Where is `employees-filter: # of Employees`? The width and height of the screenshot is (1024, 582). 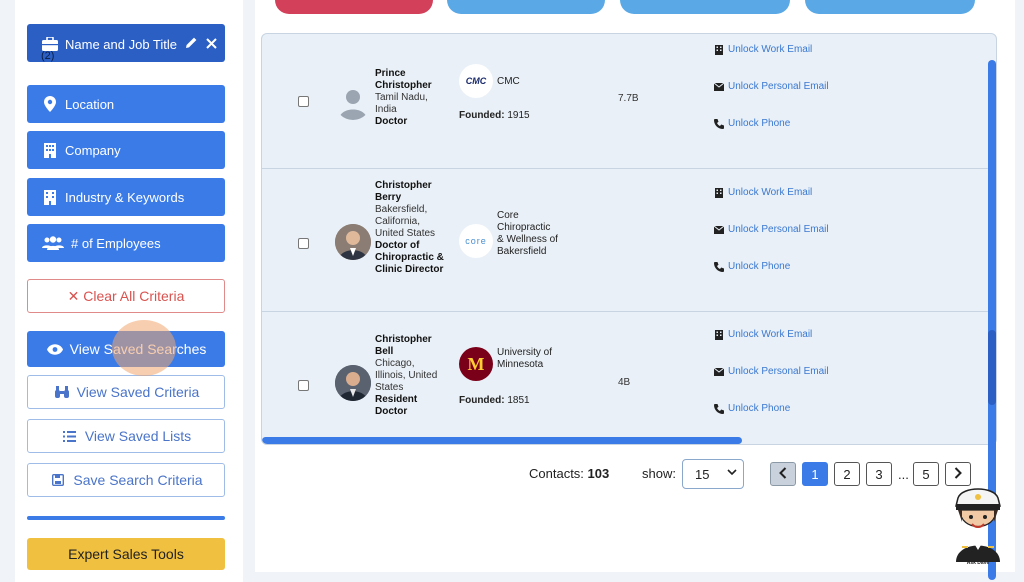 employees-filter: # of Employees is located at coordinates (126, 243).